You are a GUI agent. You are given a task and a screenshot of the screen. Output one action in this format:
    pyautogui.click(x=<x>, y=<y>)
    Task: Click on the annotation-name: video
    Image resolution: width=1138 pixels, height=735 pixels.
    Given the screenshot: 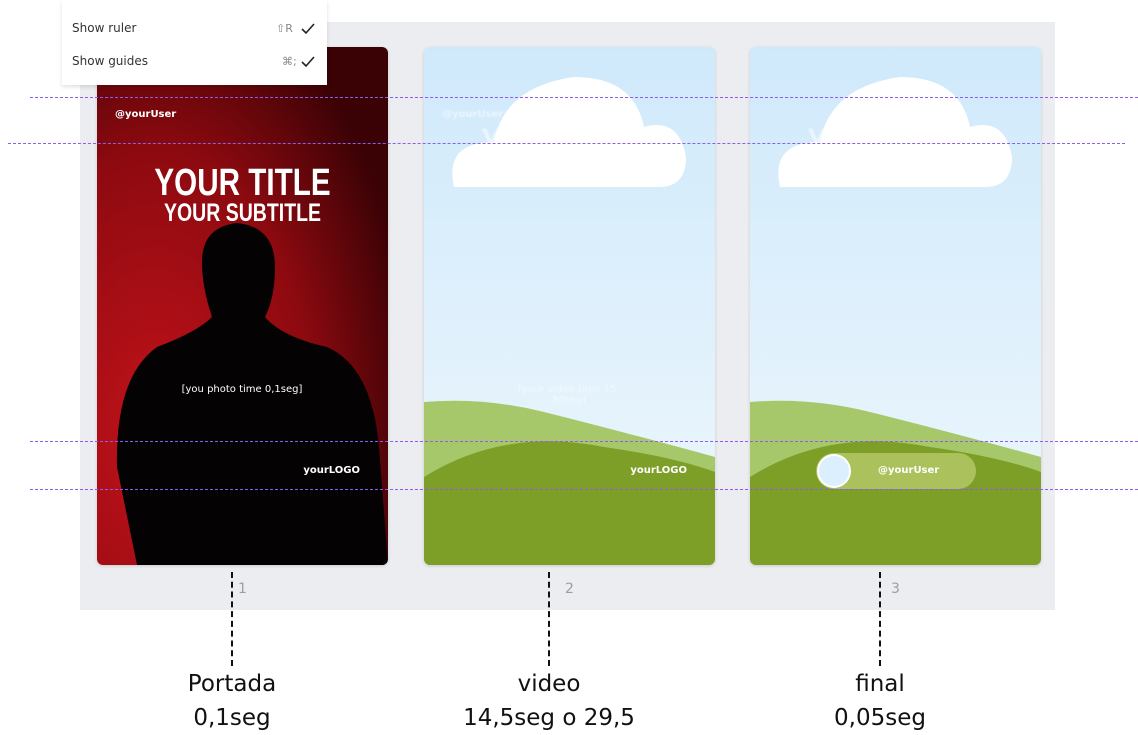 What is the action you would take?
    pyautogui.click(x=549, y=684)
    